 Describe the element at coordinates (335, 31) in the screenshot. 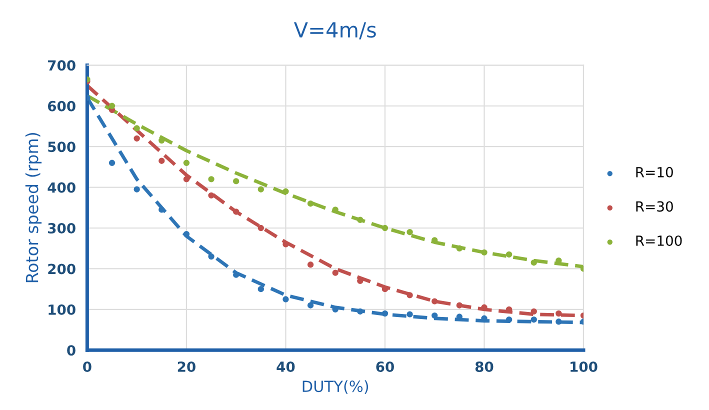

I see `chart-title: V=4m/s` at that location.